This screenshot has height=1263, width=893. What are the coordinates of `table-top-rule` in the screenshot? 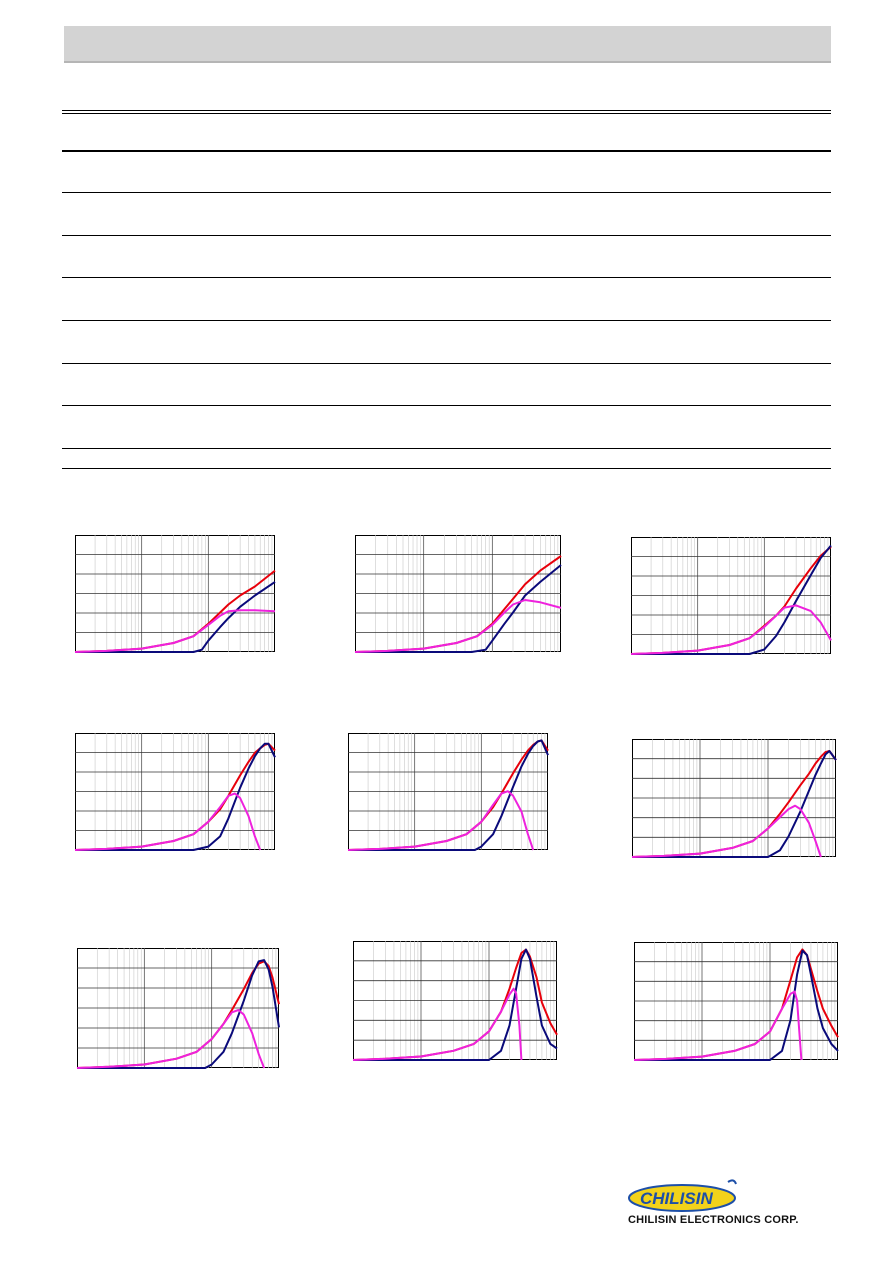 It's located at (446, 110).